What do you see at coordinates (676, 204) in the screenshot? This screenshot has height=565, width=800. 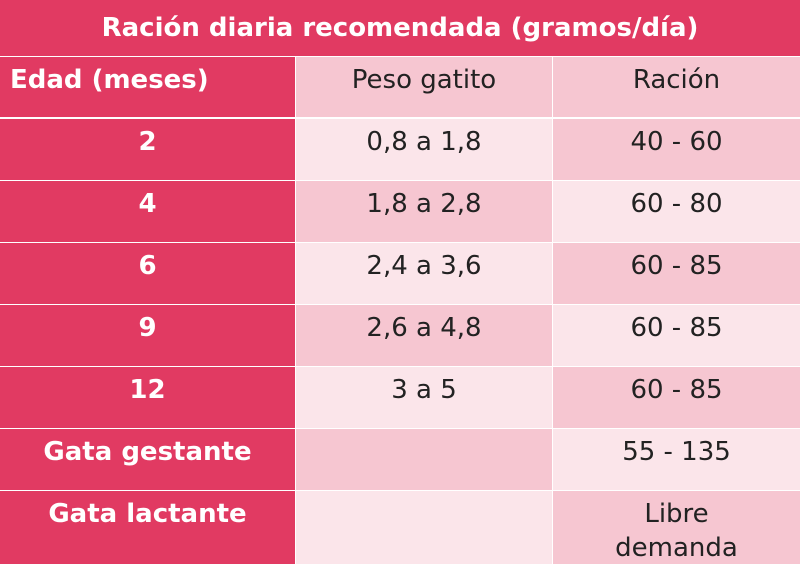 I see `cell-text: 60 - 80` at bounding box center [676, 204].